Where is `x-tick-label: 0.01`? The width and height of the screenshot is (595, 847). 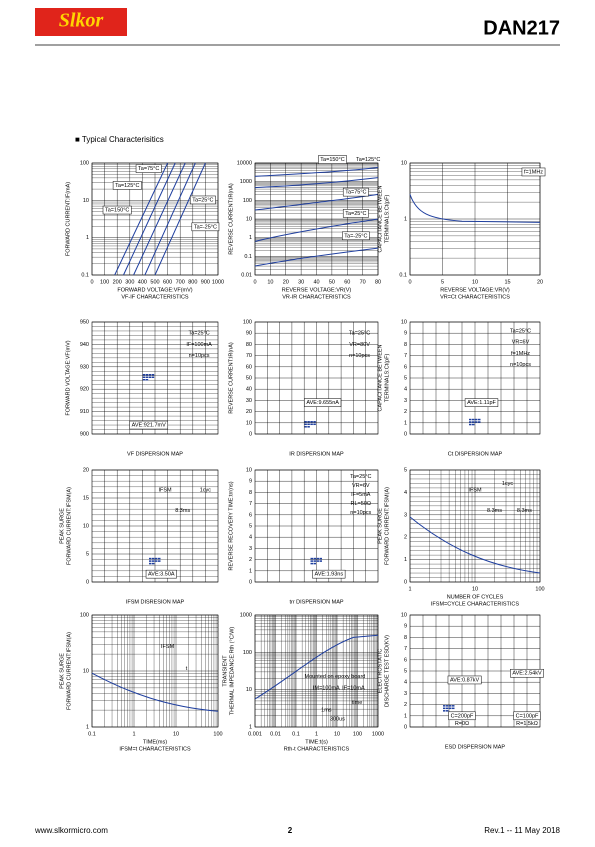
x-tick-label: 0.01 is located at coordinates (275, 734).